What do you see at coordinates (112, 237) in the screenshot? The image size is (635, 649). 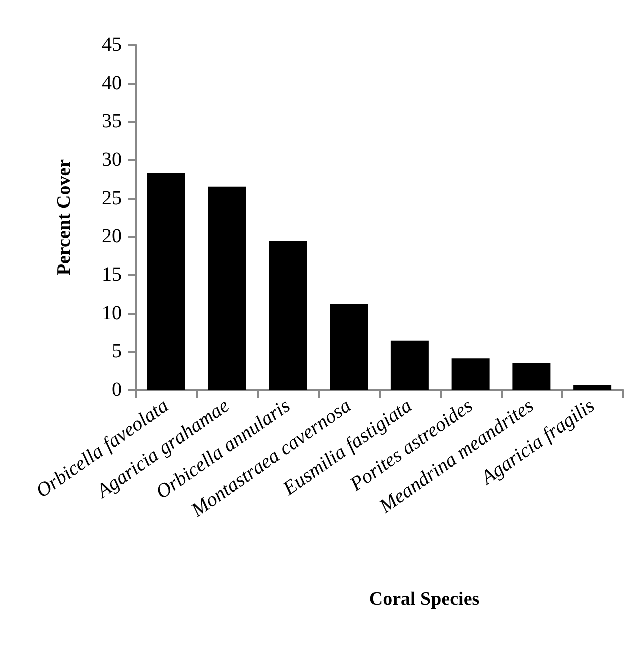 I see `y-tick-label: 20` at bounding box center [112, 237].